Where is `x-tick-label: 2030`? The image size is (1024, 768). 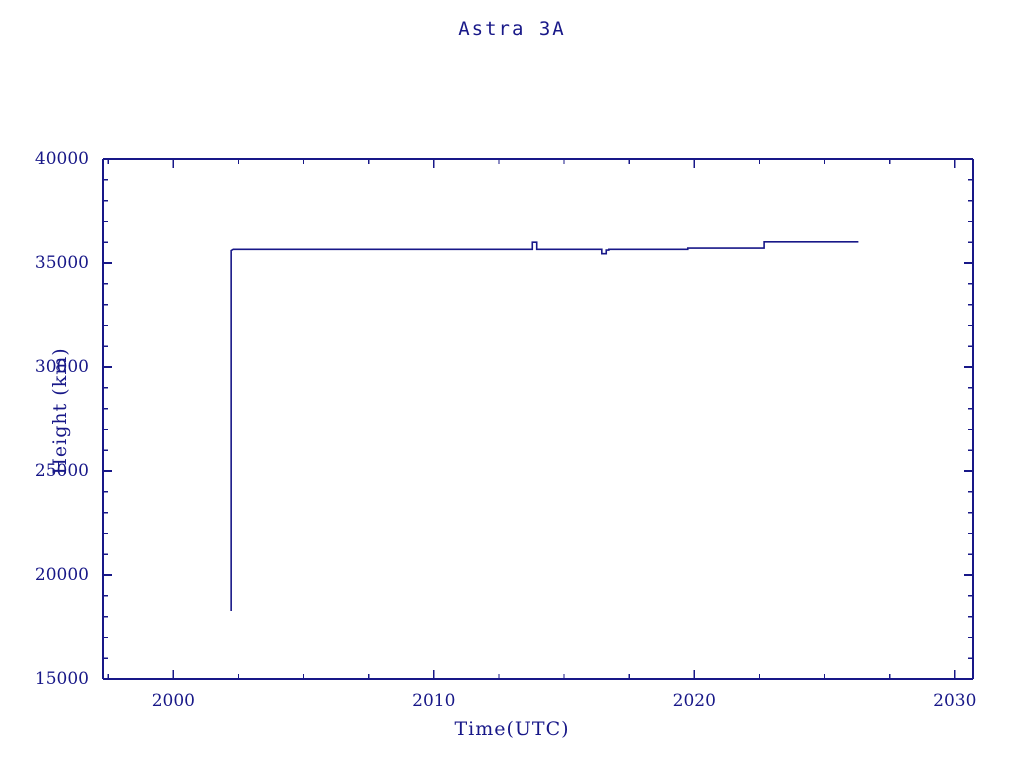 x-tick-label: 2030 is located at coordinates (955, 701).